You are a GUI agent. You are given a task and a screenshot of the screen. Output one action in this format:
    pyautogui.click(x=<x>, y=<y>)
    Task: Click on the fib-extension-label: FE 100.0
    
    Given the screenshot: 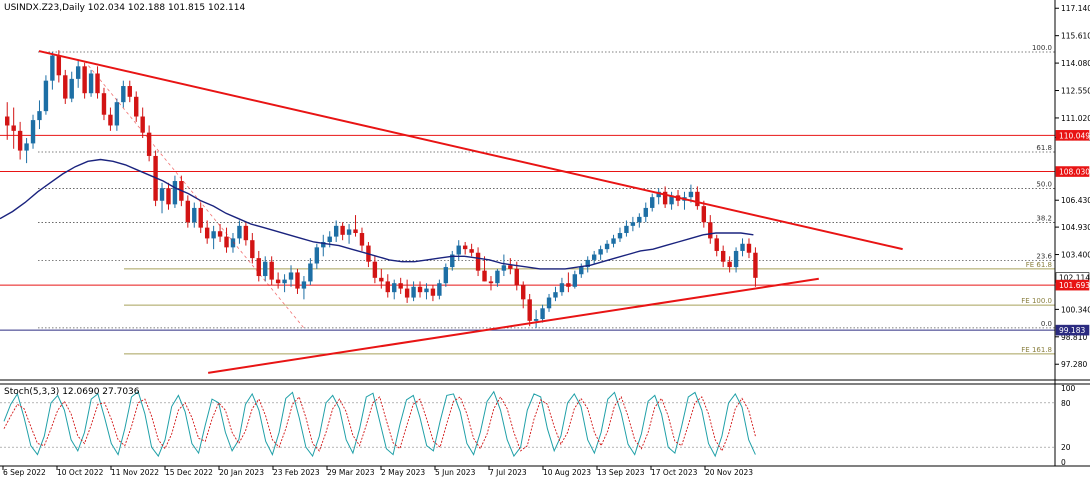 What is the action you would take?
    pyautogui.click(x=1036, y=301)
    